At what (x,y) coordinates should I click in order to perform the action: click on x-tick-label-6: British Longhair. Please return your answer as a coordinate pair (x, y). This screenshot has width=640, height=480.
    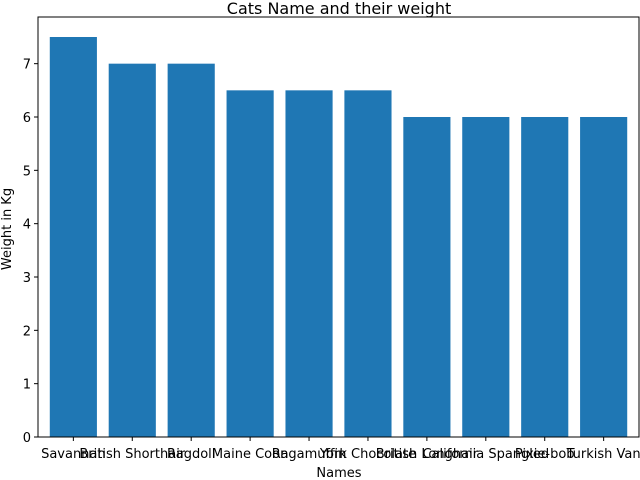
    Looking at the image, I should click on (427, 454).